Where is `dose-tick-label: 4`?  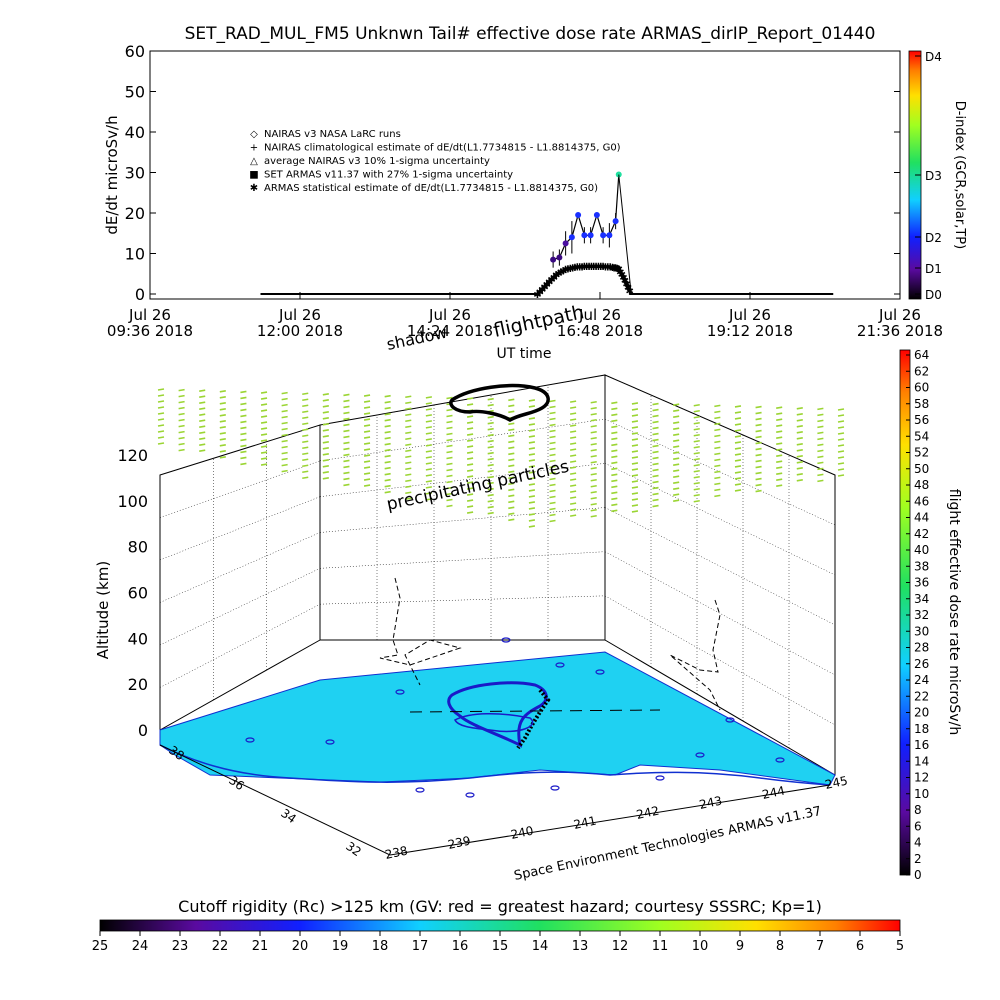
dose-tick-label: 4 is located at coordinates (918, 843).